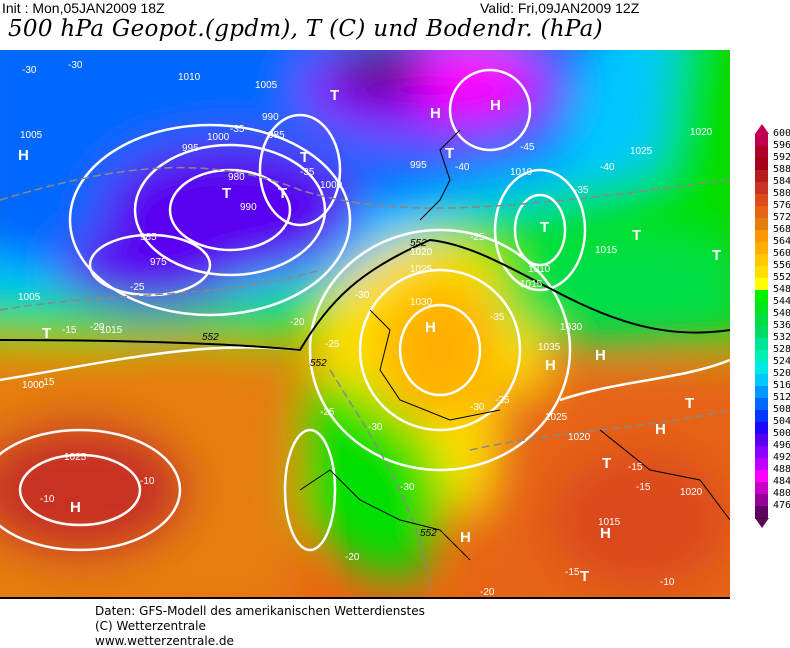 The width and height of the screenshot is (790, 648). I want to click on legend-label: 572, so click(781, 217).